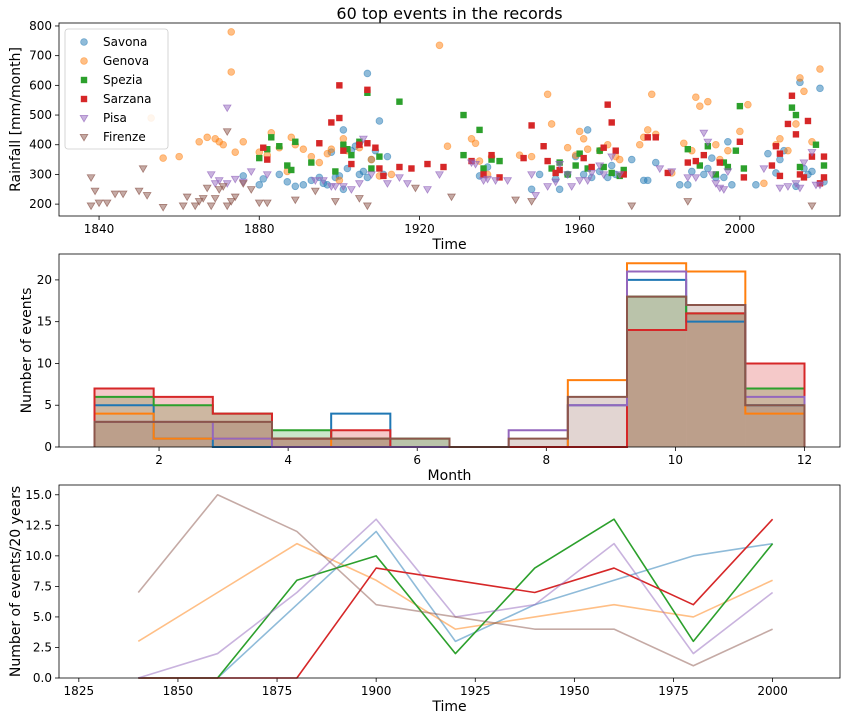  I want to click on y-tick-label: 10, so click(44, 363).